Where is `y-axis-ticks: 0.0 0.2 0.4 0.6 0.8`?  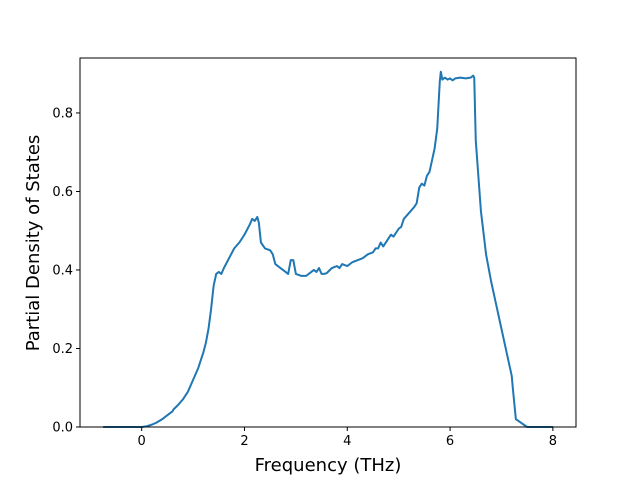
y-axis-ticks: 0.0 0.2 0.4 0.6 0.8 is located at coordinates (66, 271).